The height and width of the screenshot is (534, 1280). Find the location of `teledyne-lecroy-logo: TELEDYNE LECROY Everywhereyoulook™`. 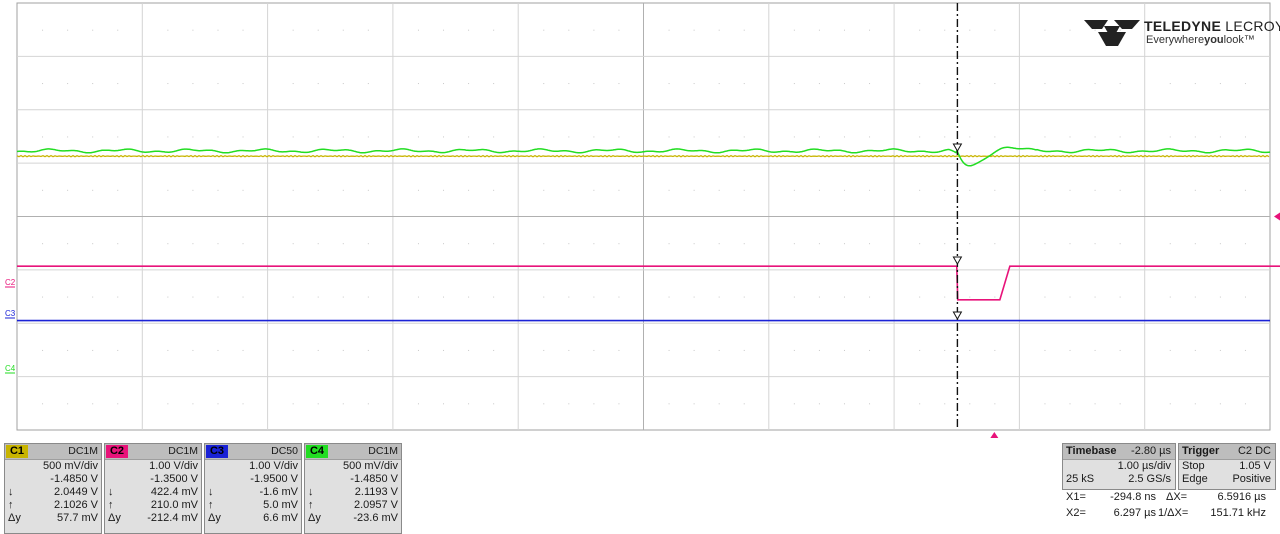

teledyne-lecroy-logo: TELEDYNE LECROY Everywhereyoulook™ is located at coordinates (1181, 34).